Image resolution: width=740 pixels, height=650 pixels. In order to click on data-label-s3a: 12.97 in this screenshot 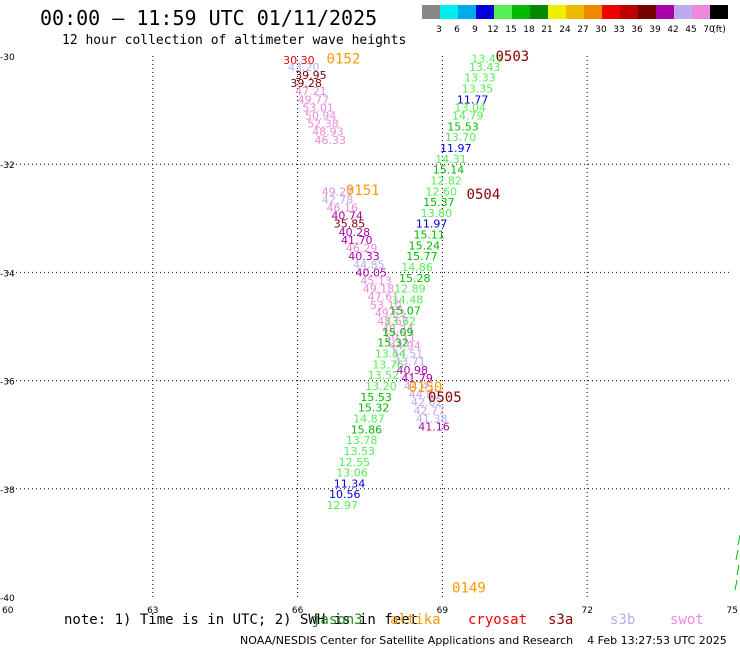, I will do `click(343, 505)`.